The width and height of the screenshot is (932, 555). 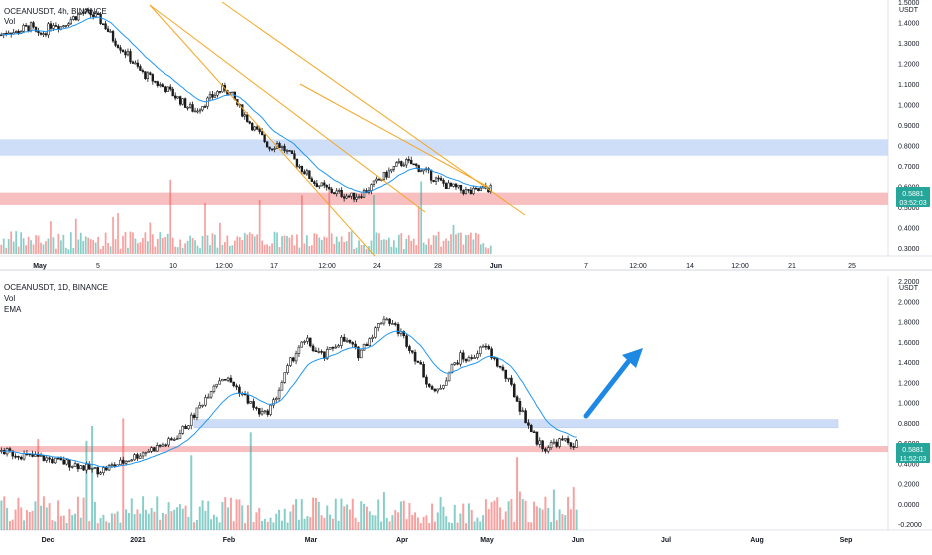 I want to click on bottom-price-tick: 0.8000, so click(x=909, y=424).